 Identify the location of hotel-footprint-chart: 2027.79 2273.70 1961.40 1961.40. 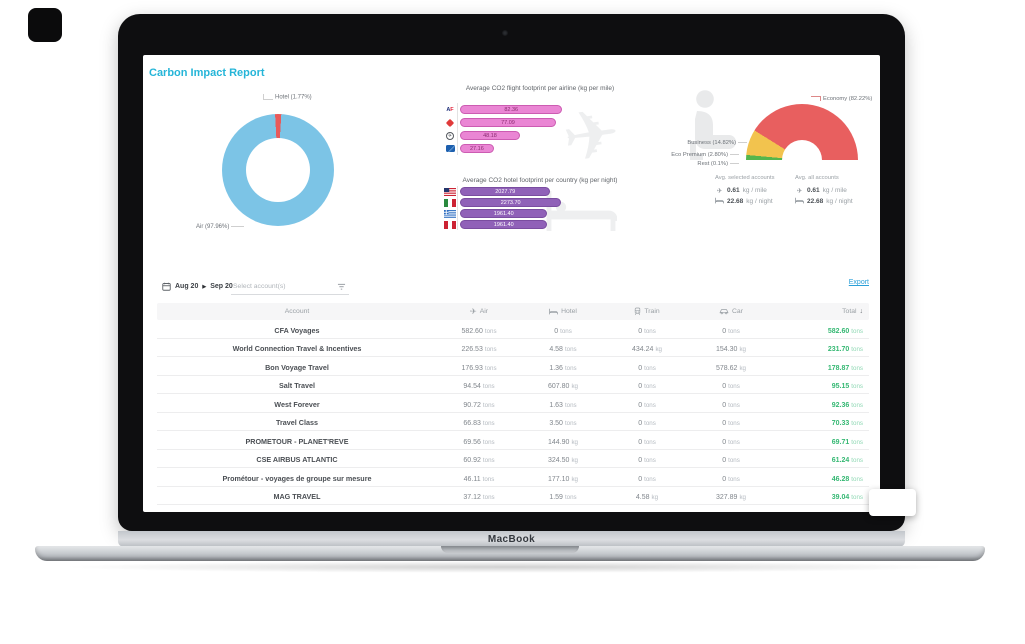
(505, 208).